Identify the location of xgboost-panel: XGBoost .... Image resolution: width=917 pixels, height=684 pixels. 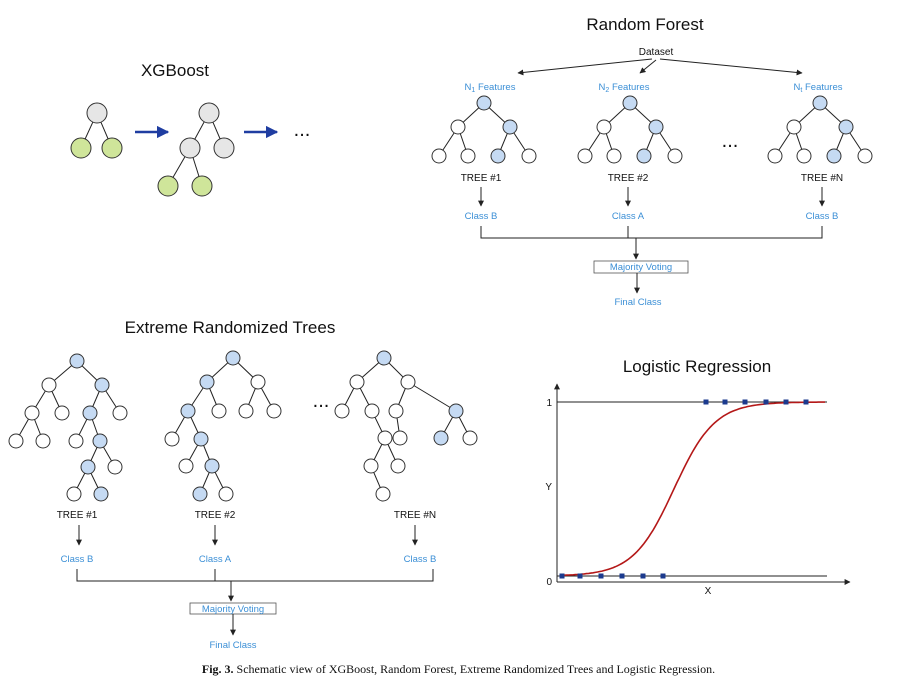
(190, 129).